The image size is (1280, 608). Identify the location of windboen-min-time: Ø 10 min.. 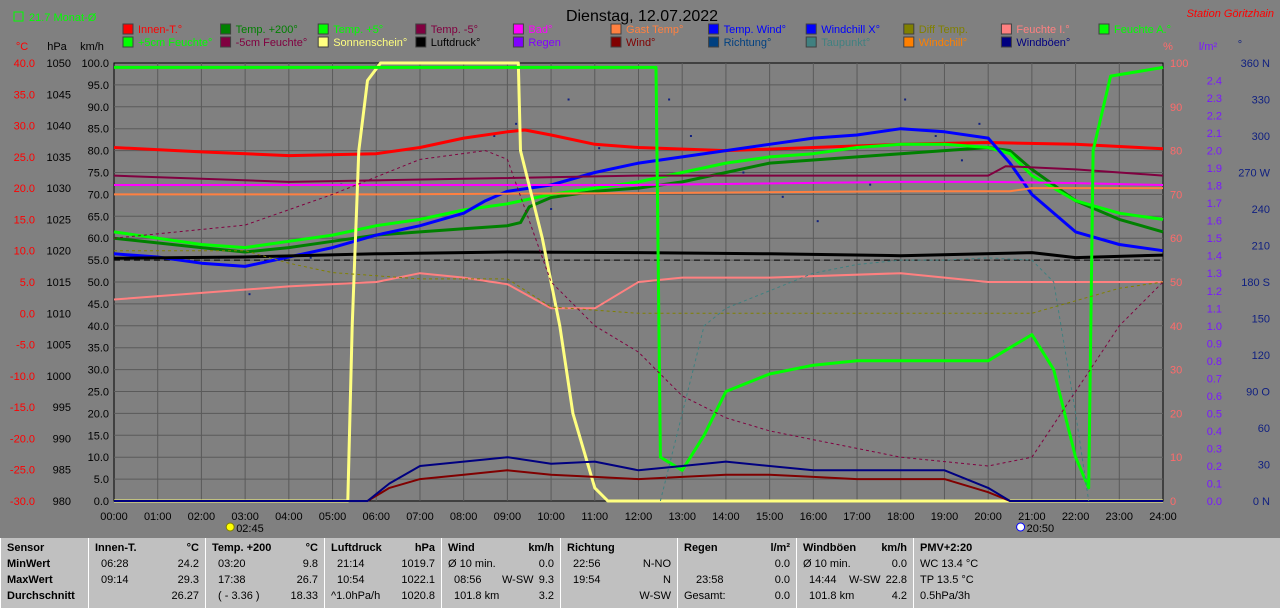
(827, 564).